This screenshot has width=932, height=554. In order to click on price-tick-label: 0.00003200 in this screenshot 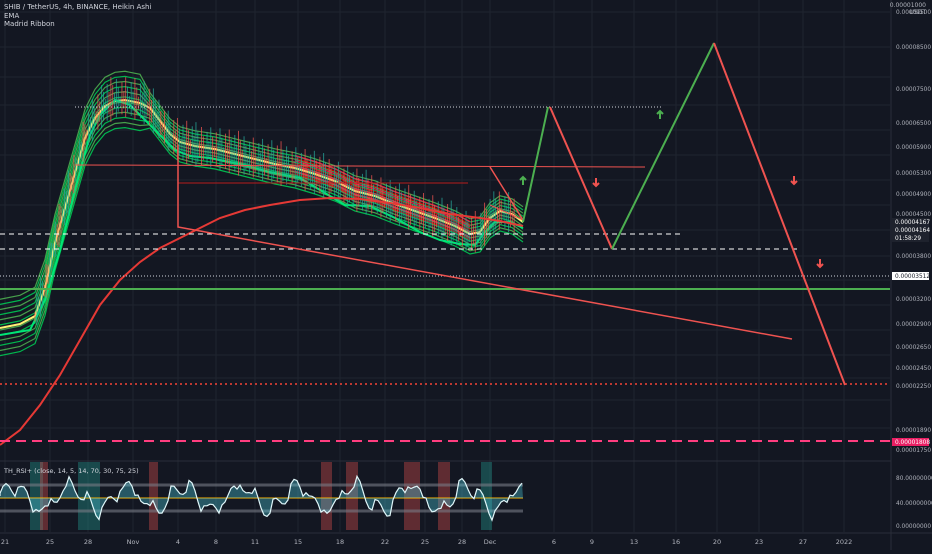, I will do `click(913, 300)`.